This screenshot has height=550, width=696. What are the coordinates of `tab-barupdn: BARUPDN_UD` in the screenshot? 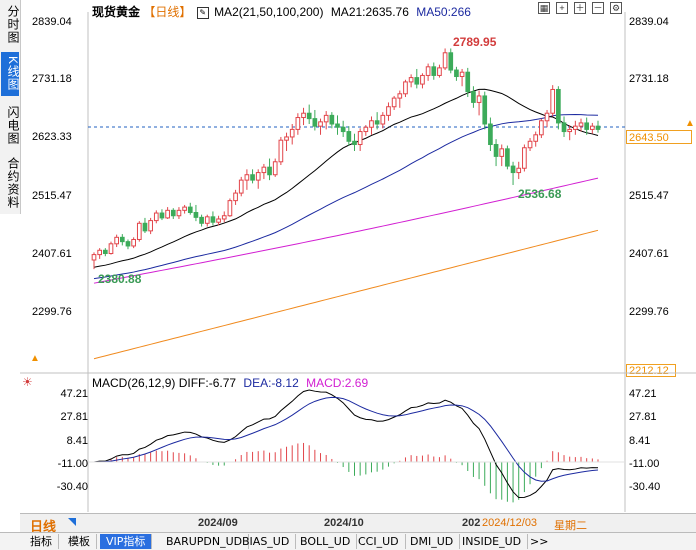 It's located at (205, 541).